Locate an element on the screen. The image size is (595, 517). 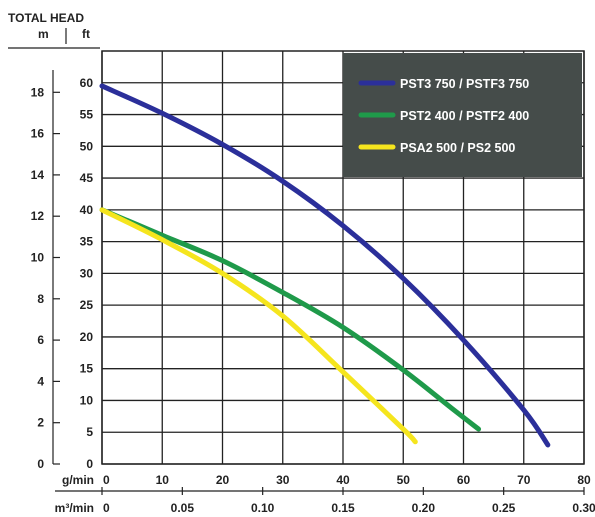
m3-axis-tick-label: 0.30 is located at coordinates (583, 508).